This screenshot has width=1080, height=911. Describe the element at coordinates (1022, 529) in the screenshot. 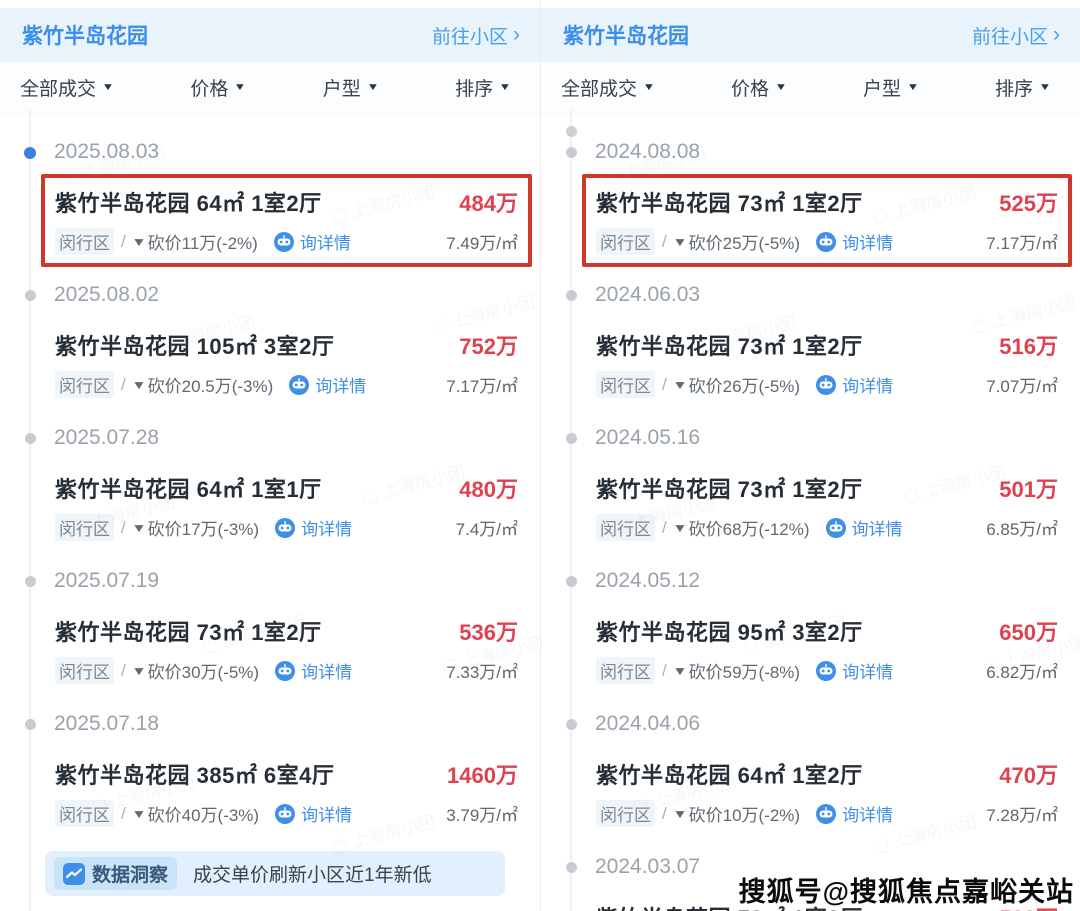

I see `unit-price: 6.85万/㎡` at that location.